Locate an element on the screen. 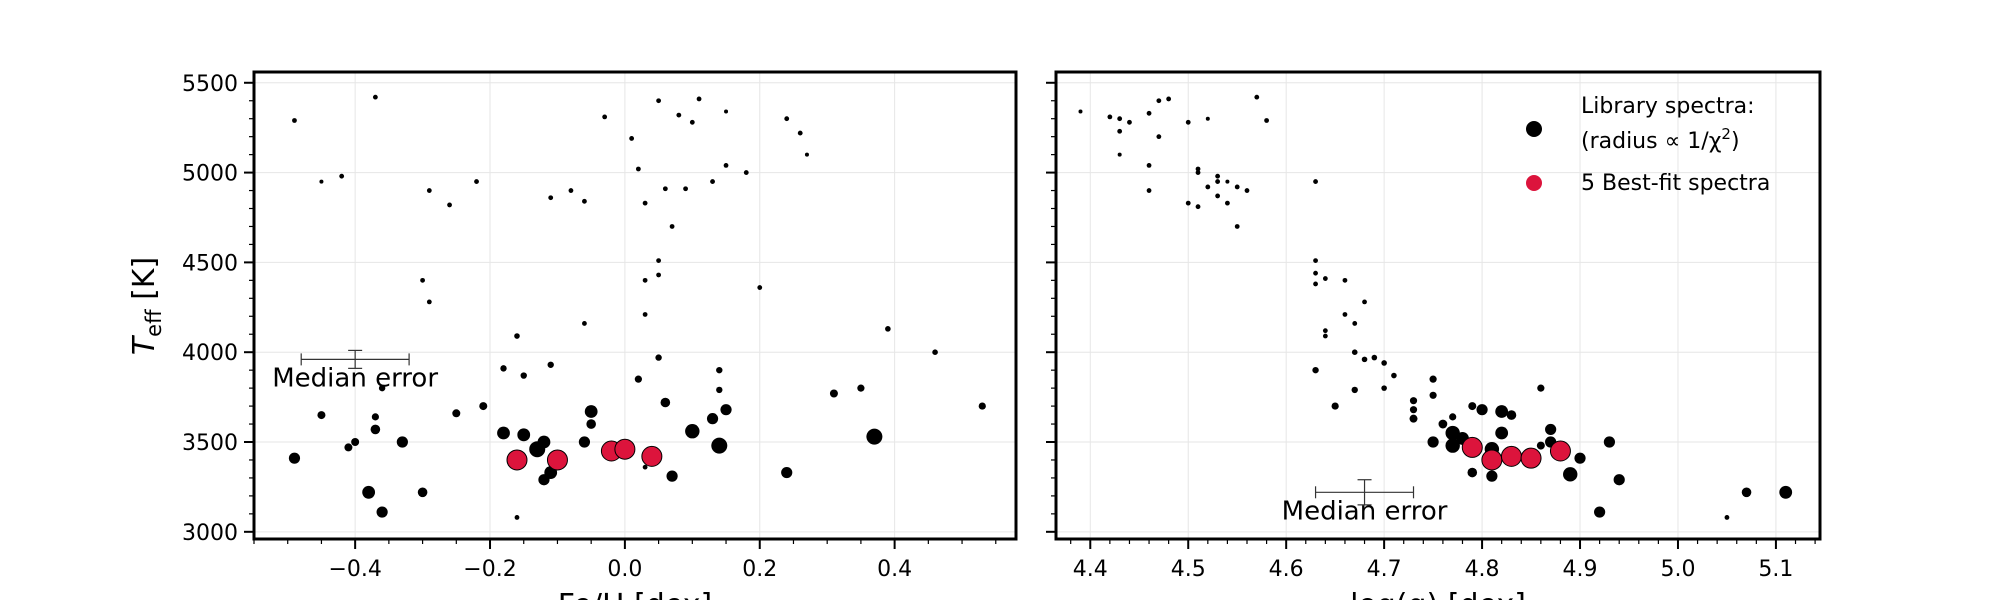  y-tick-label-0: 3000 is located at coordinates (210, 533).